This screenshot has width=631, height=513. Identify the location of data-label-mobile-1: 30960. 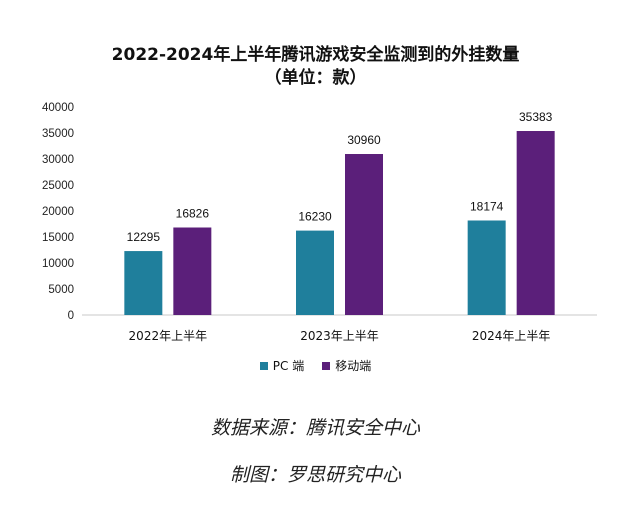
(364, 140).